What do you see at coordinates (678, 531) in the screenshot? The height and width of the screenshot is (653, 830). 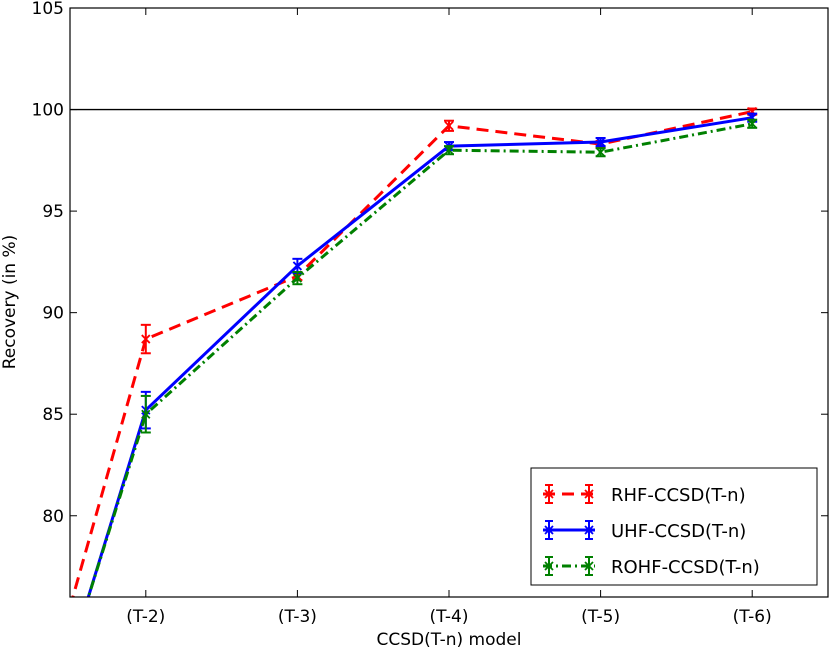 I see `legend-label-1: UHF-CCSD(T-n)` at bounding box center [678, 531].